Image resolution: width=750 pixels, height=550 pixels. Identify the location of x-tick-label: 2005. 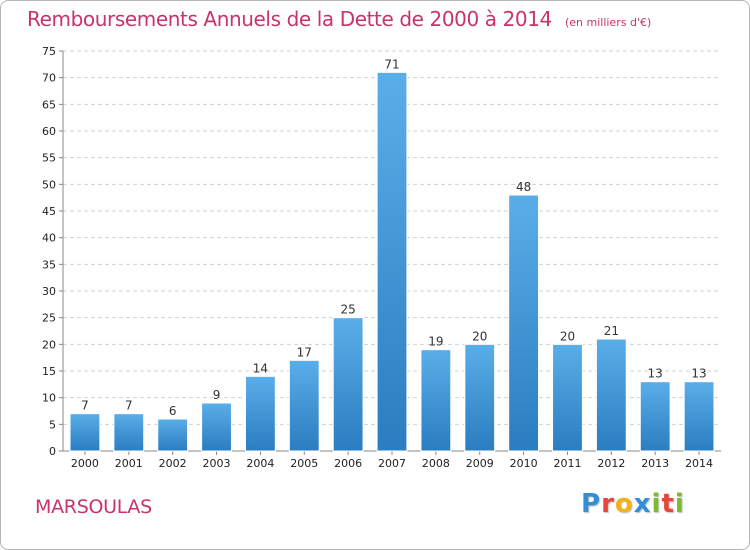
(304, 463).